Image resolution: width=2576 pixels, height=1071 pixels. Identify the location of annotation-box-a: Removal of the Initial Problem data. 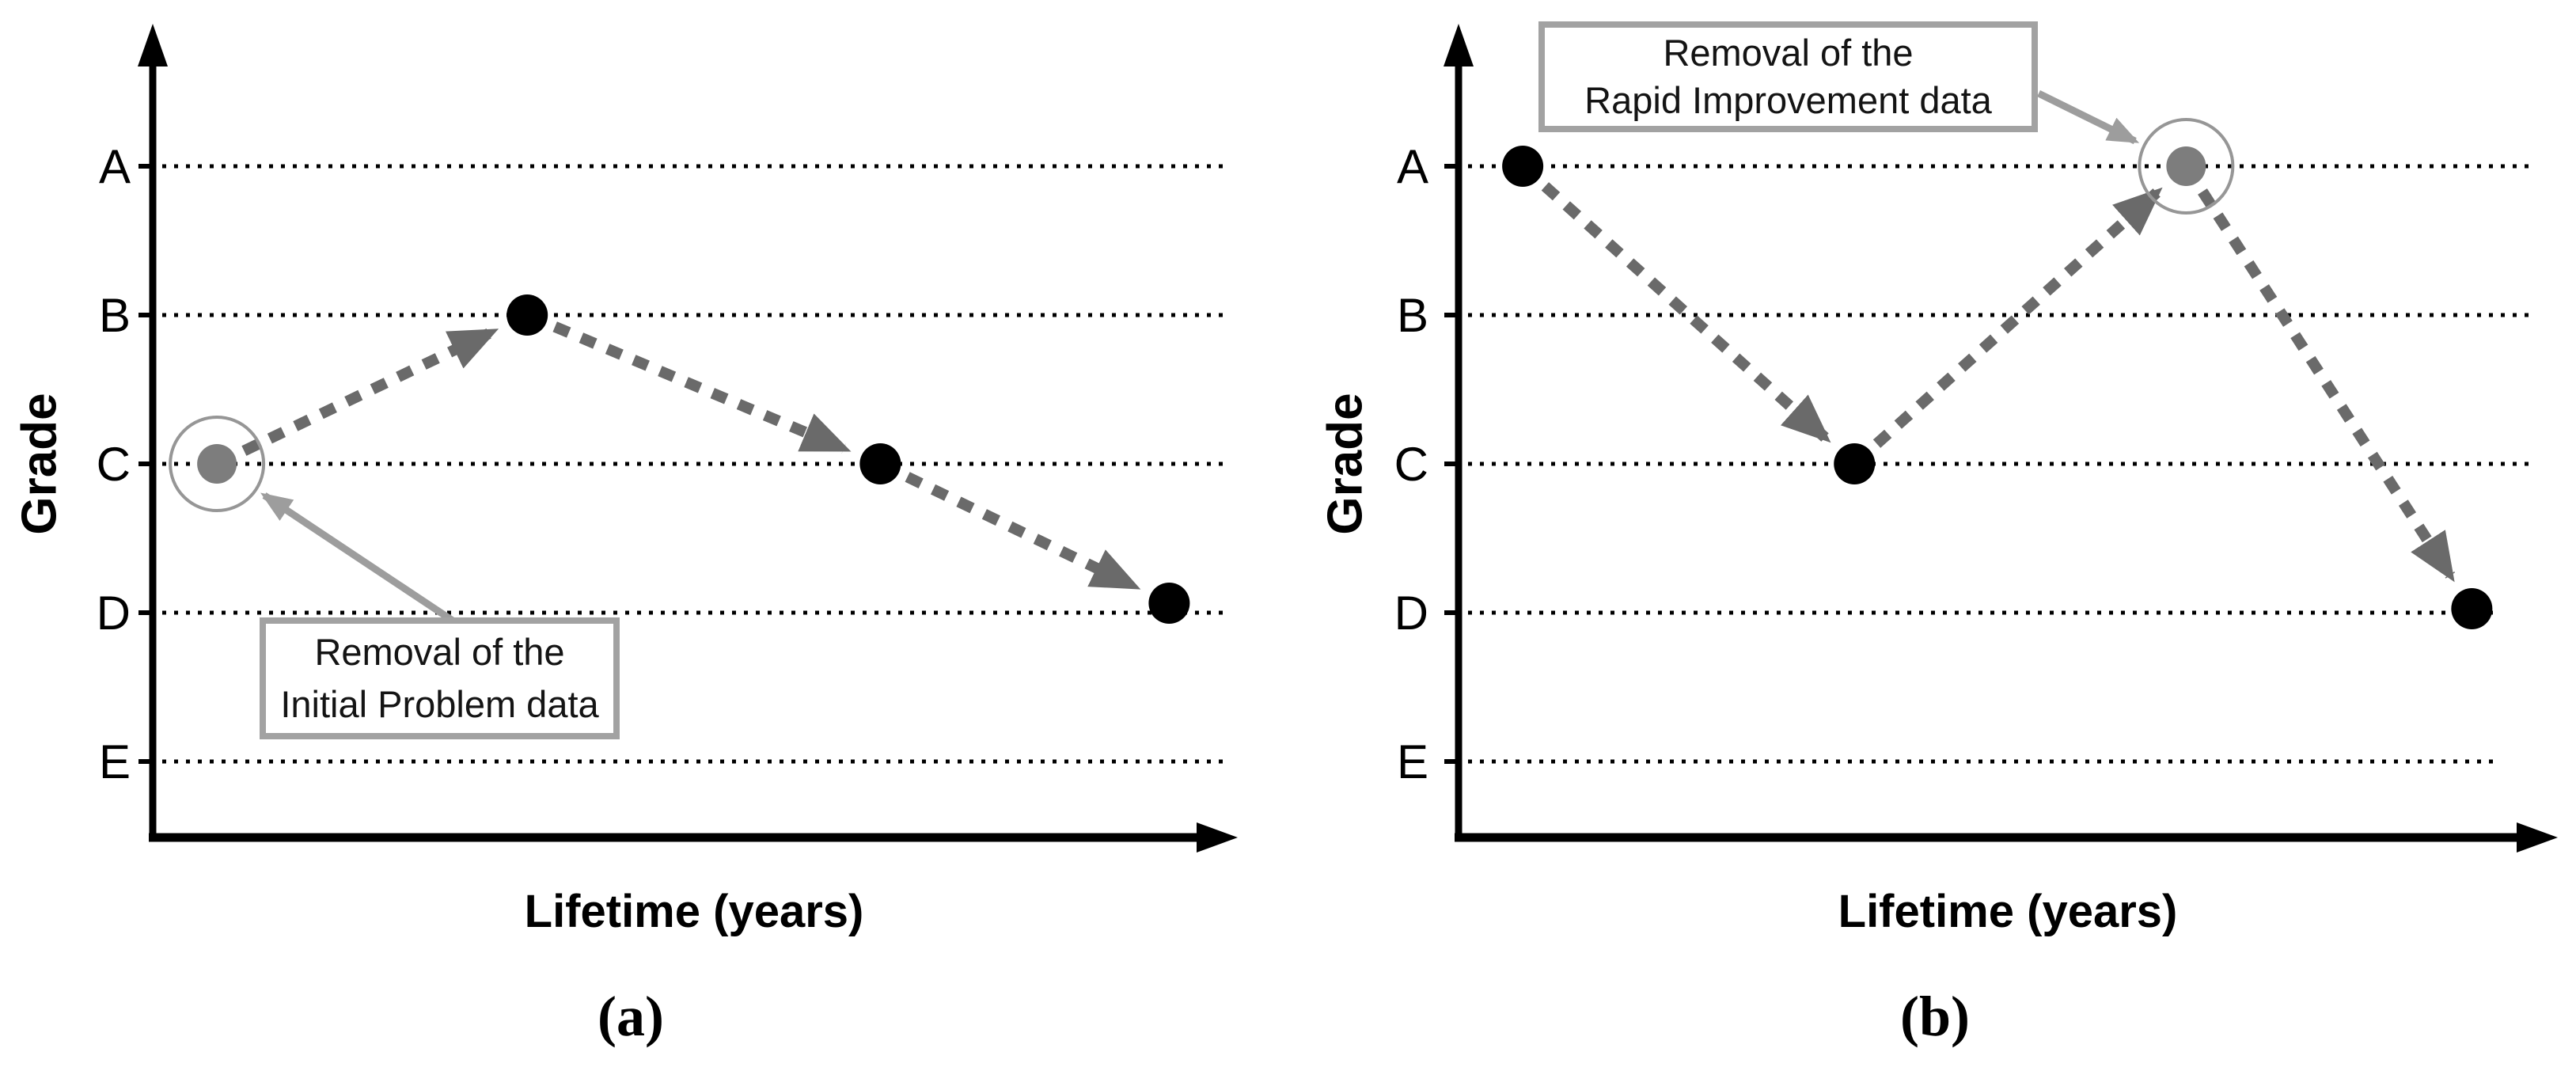
(440, 678).